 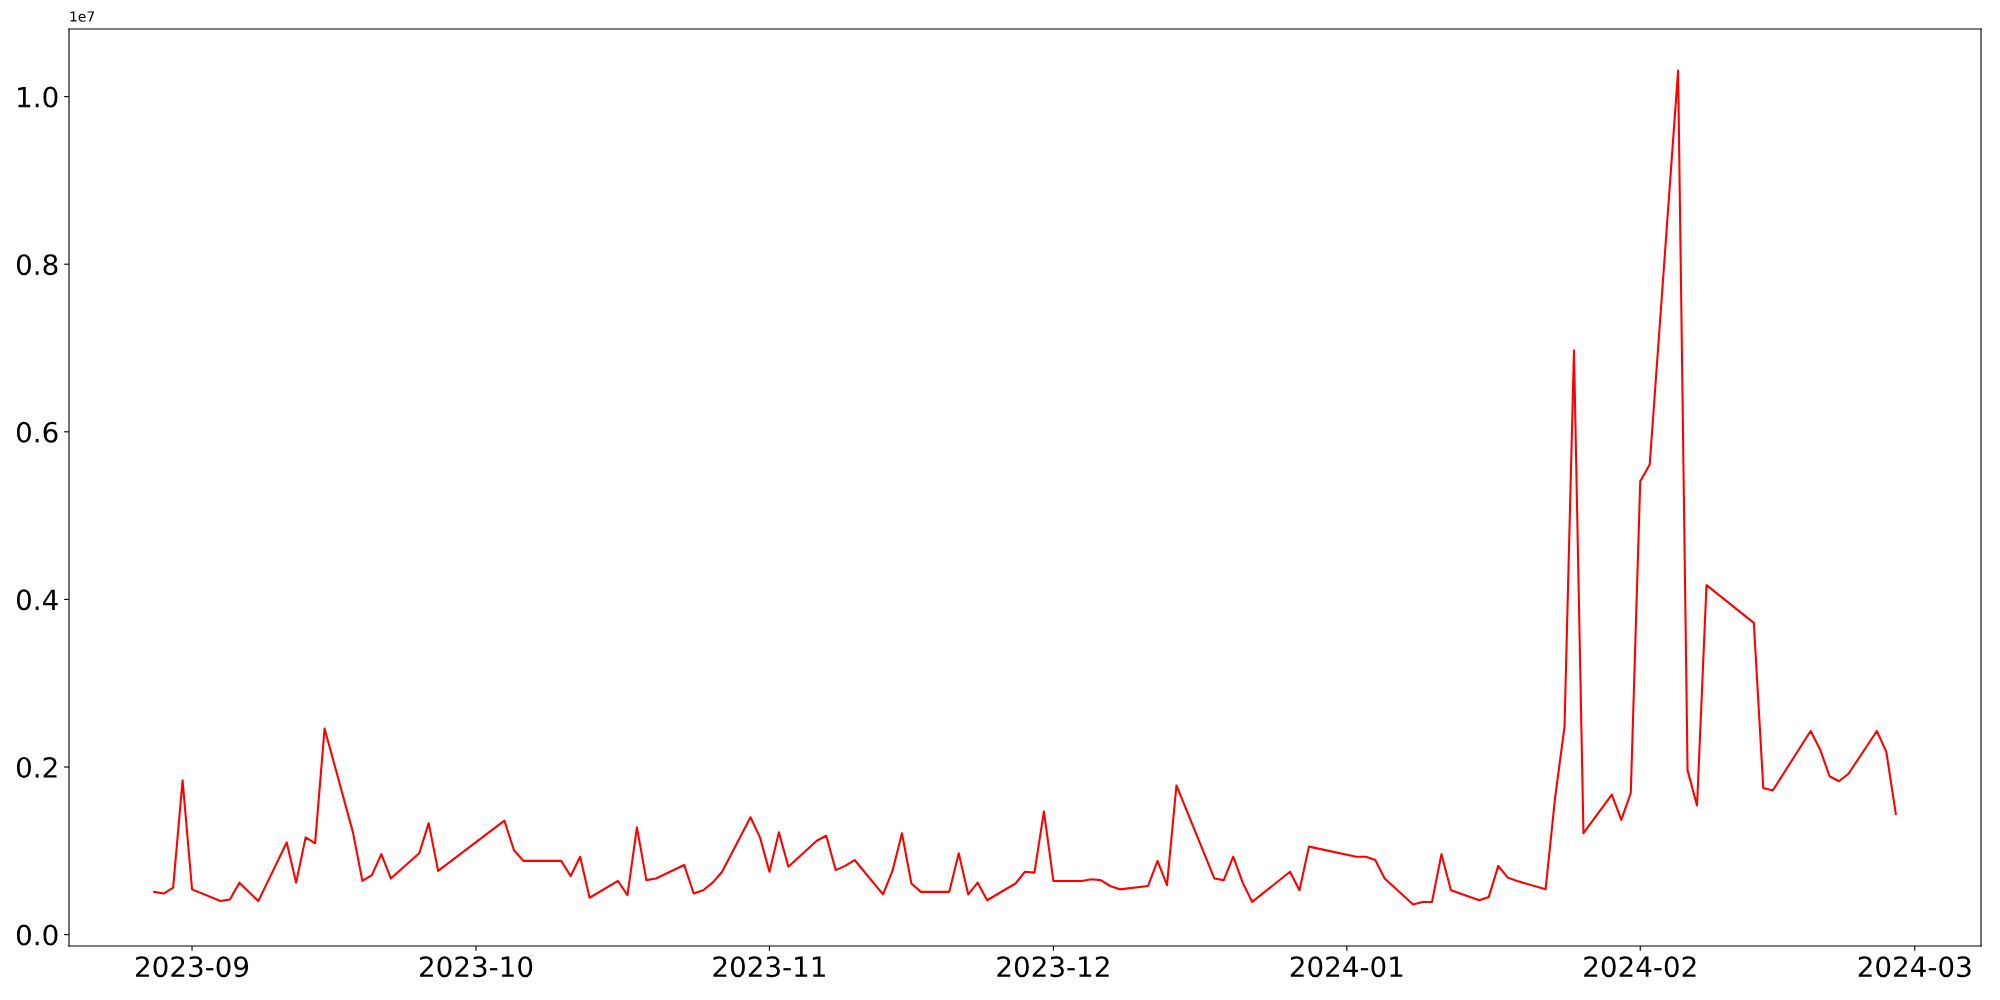 What do you see at coordinates (192, 967) in the screenshot?
I see `x-tick-label: 2023-09` at bounding box center [192, 967].